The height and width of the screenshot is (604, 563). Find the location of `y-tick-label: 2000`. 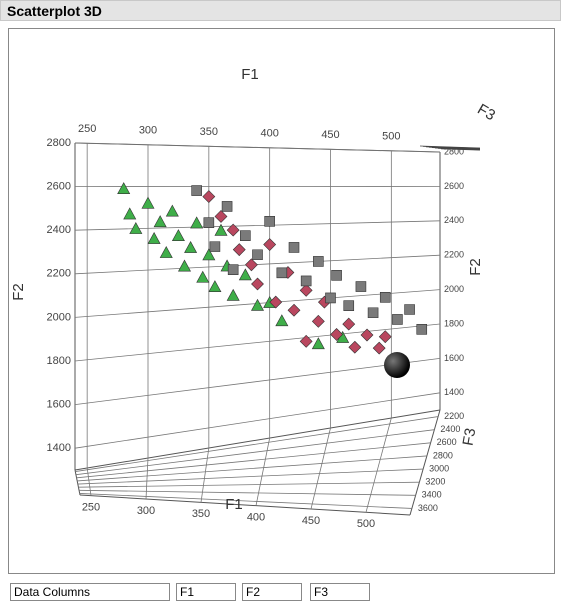

y-tick-label: 2000 is located at coordinates (454, 289).